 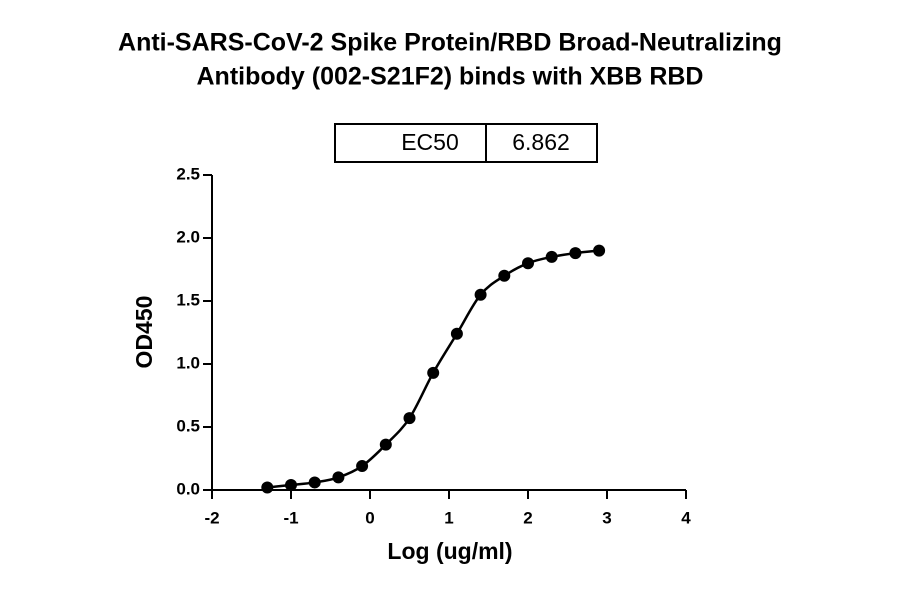 What do you see at coordinates (188, 236) in the screenshot?
I see `y-tick-label: 2.0` at bounding box center [188, 236].